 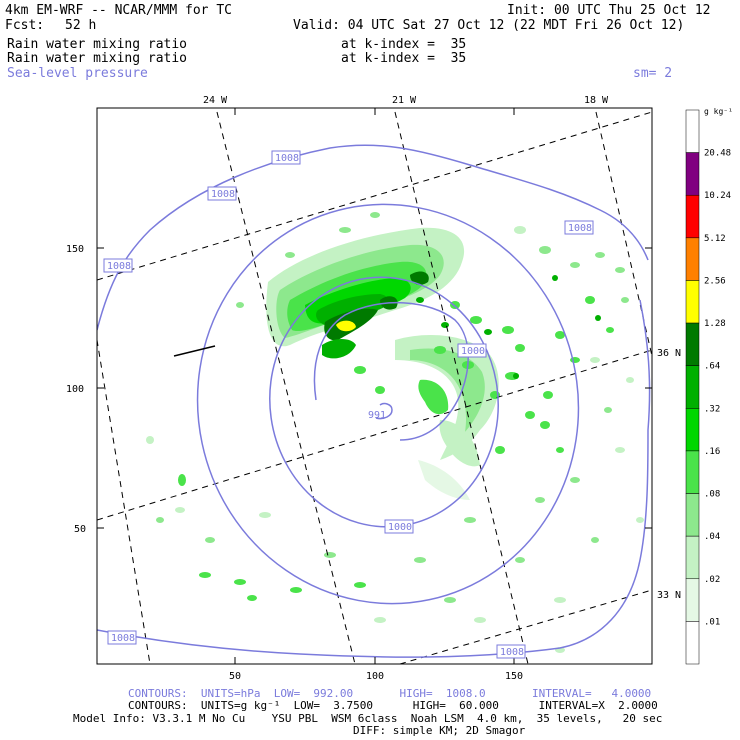 I want to click on colorbar-level-label: .32, so click(x=712, y=409).